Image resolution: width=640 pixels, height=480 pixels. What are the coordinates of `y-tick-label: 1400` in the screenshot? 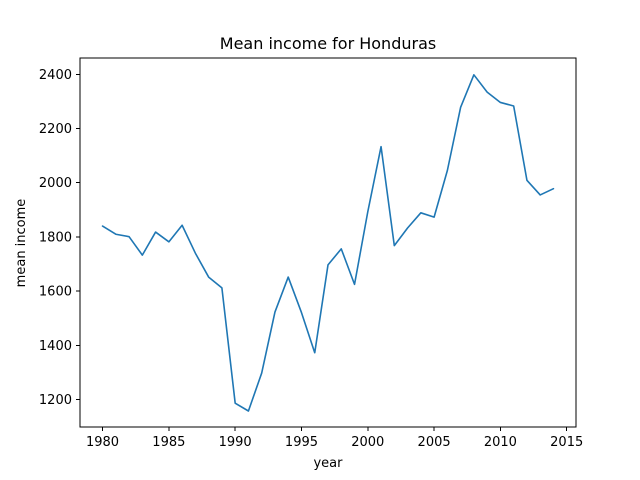 It's located at (55, 346).